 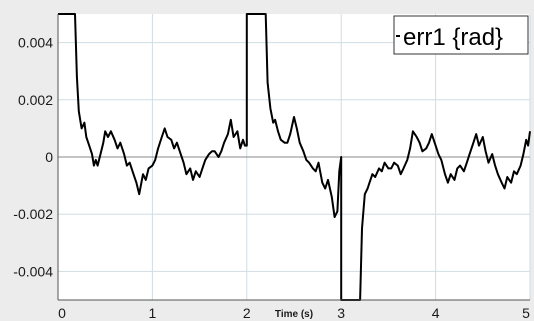 I want to click on legend: err1 {rad}, so click(x=461, y=35).